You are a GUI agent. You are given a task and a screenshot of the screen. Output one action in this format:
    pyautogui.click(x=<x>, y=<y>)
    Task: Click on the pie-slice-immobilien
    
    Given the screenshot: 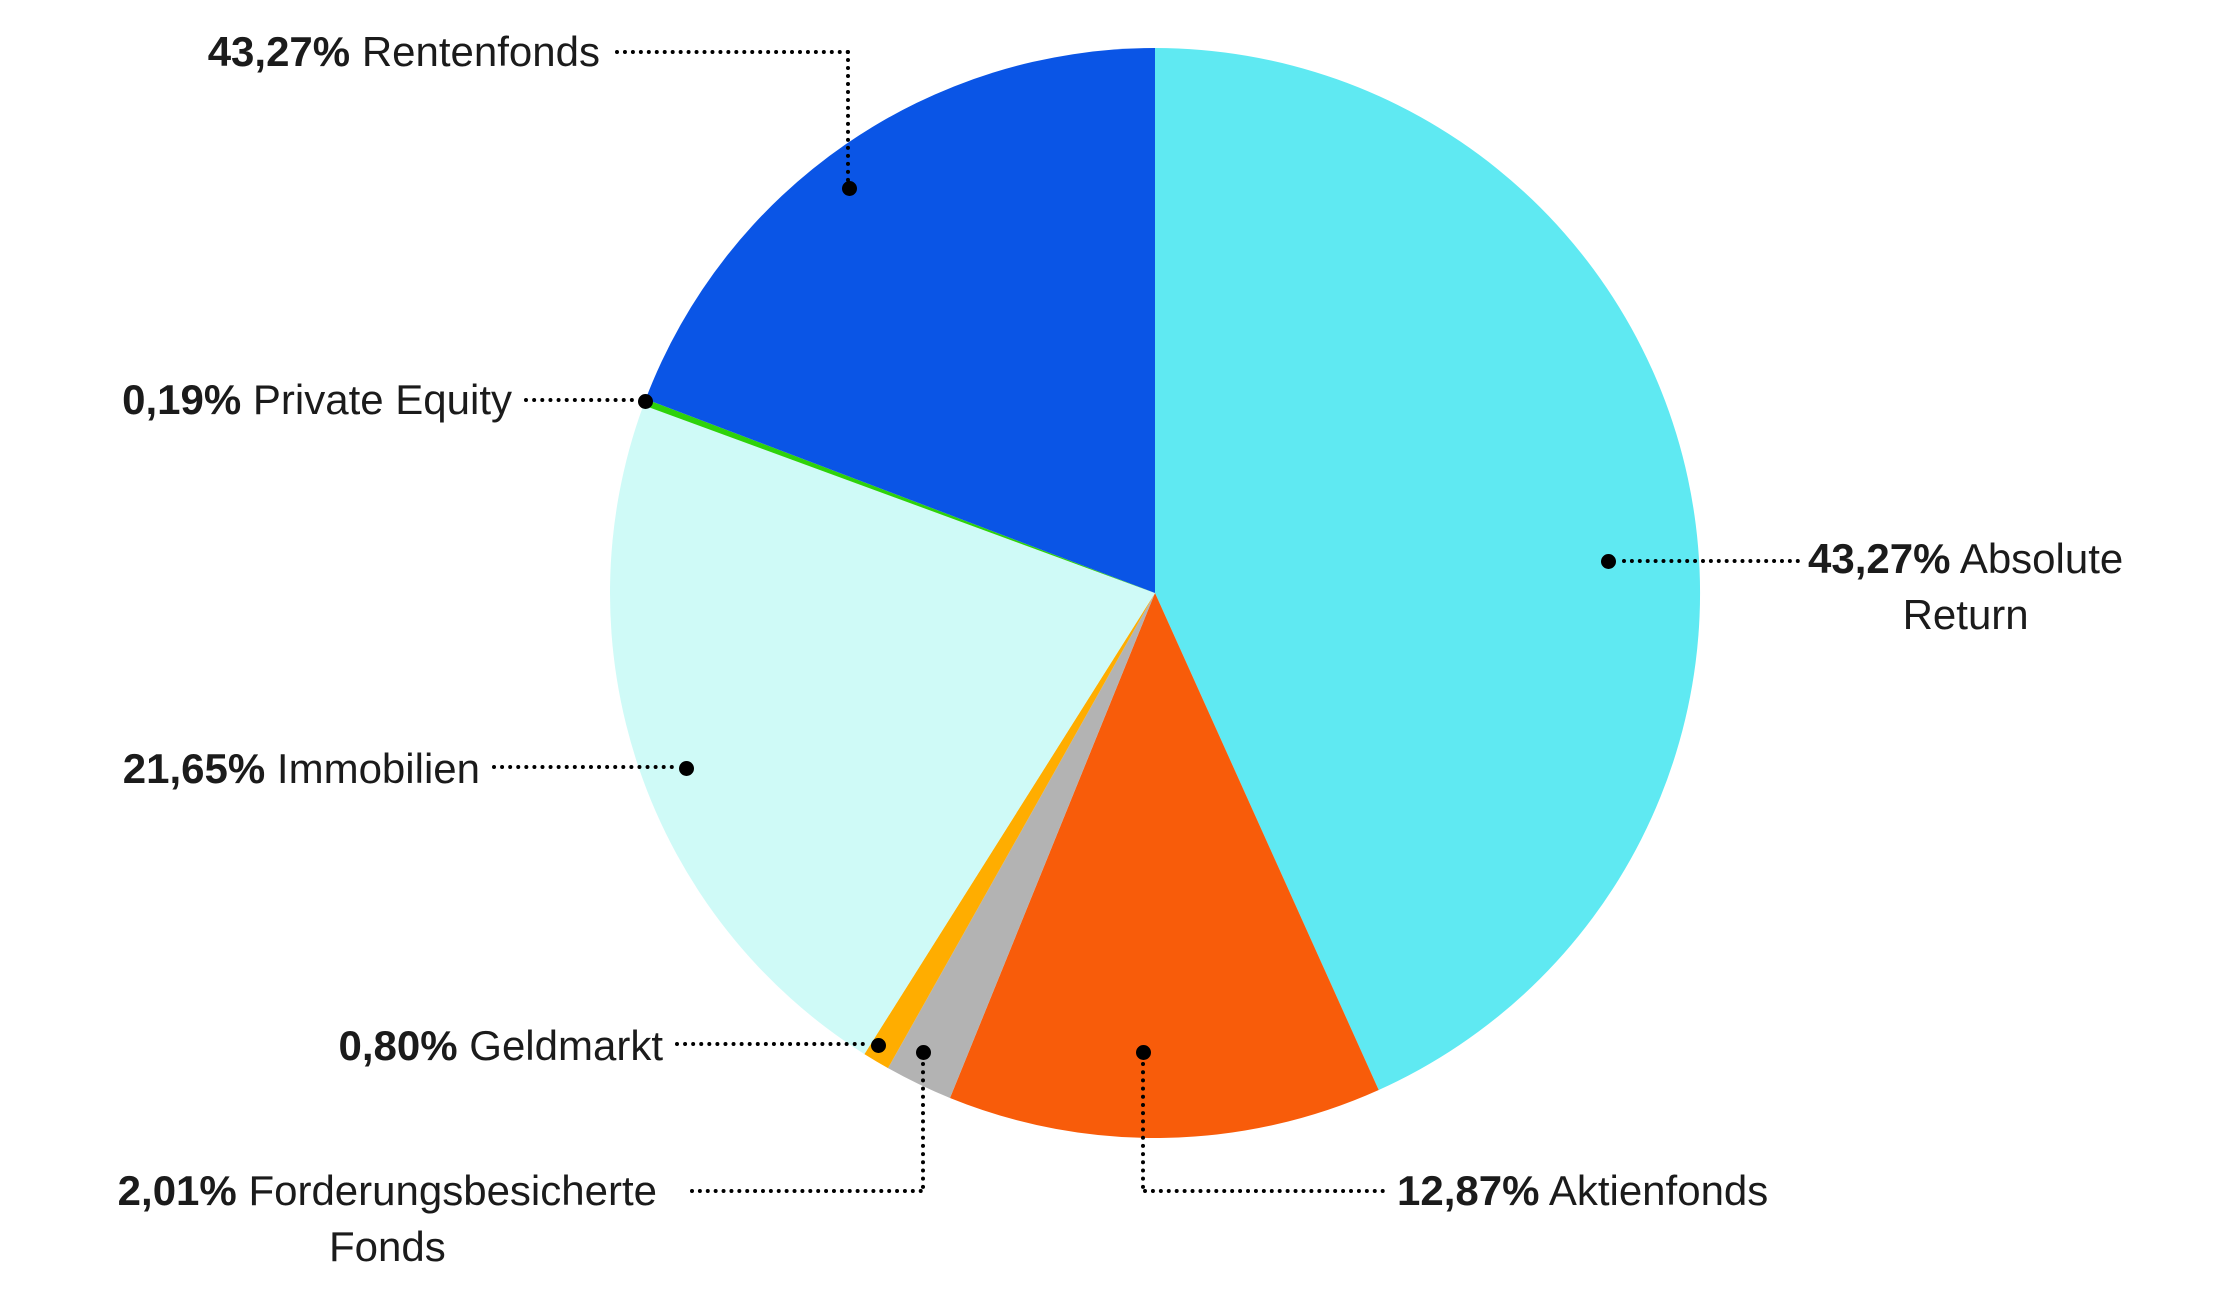 What is the action you would take?
    pyautogui.click(x=882, y=730)
    